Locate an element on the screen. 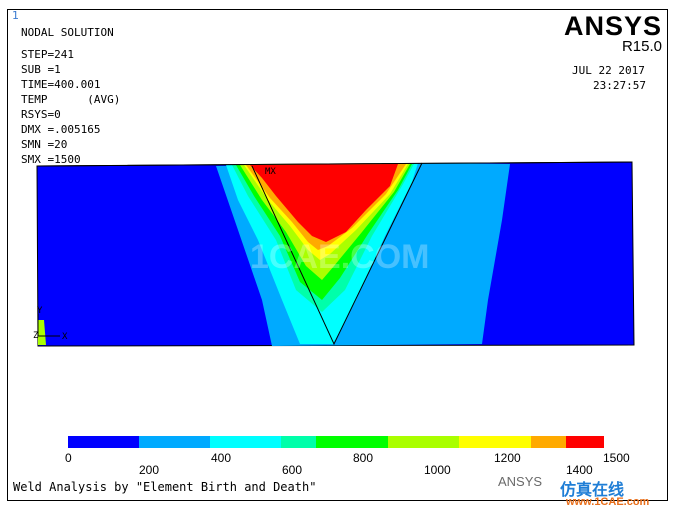 Image resolution: width=680 pixels, height=513 pixels. legend-tick: 800 is located at coordinates (363, 458).